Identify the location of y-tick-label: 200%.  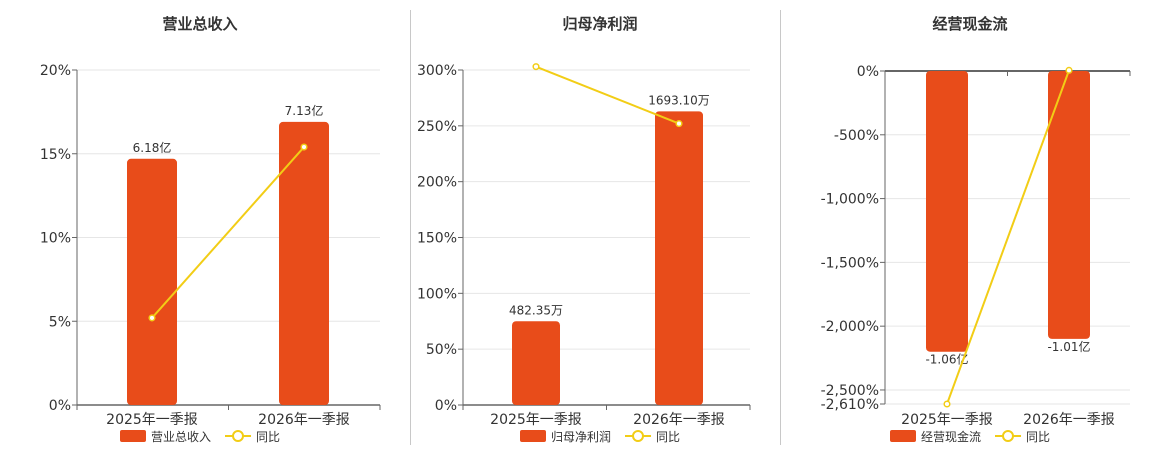
(437, 183).